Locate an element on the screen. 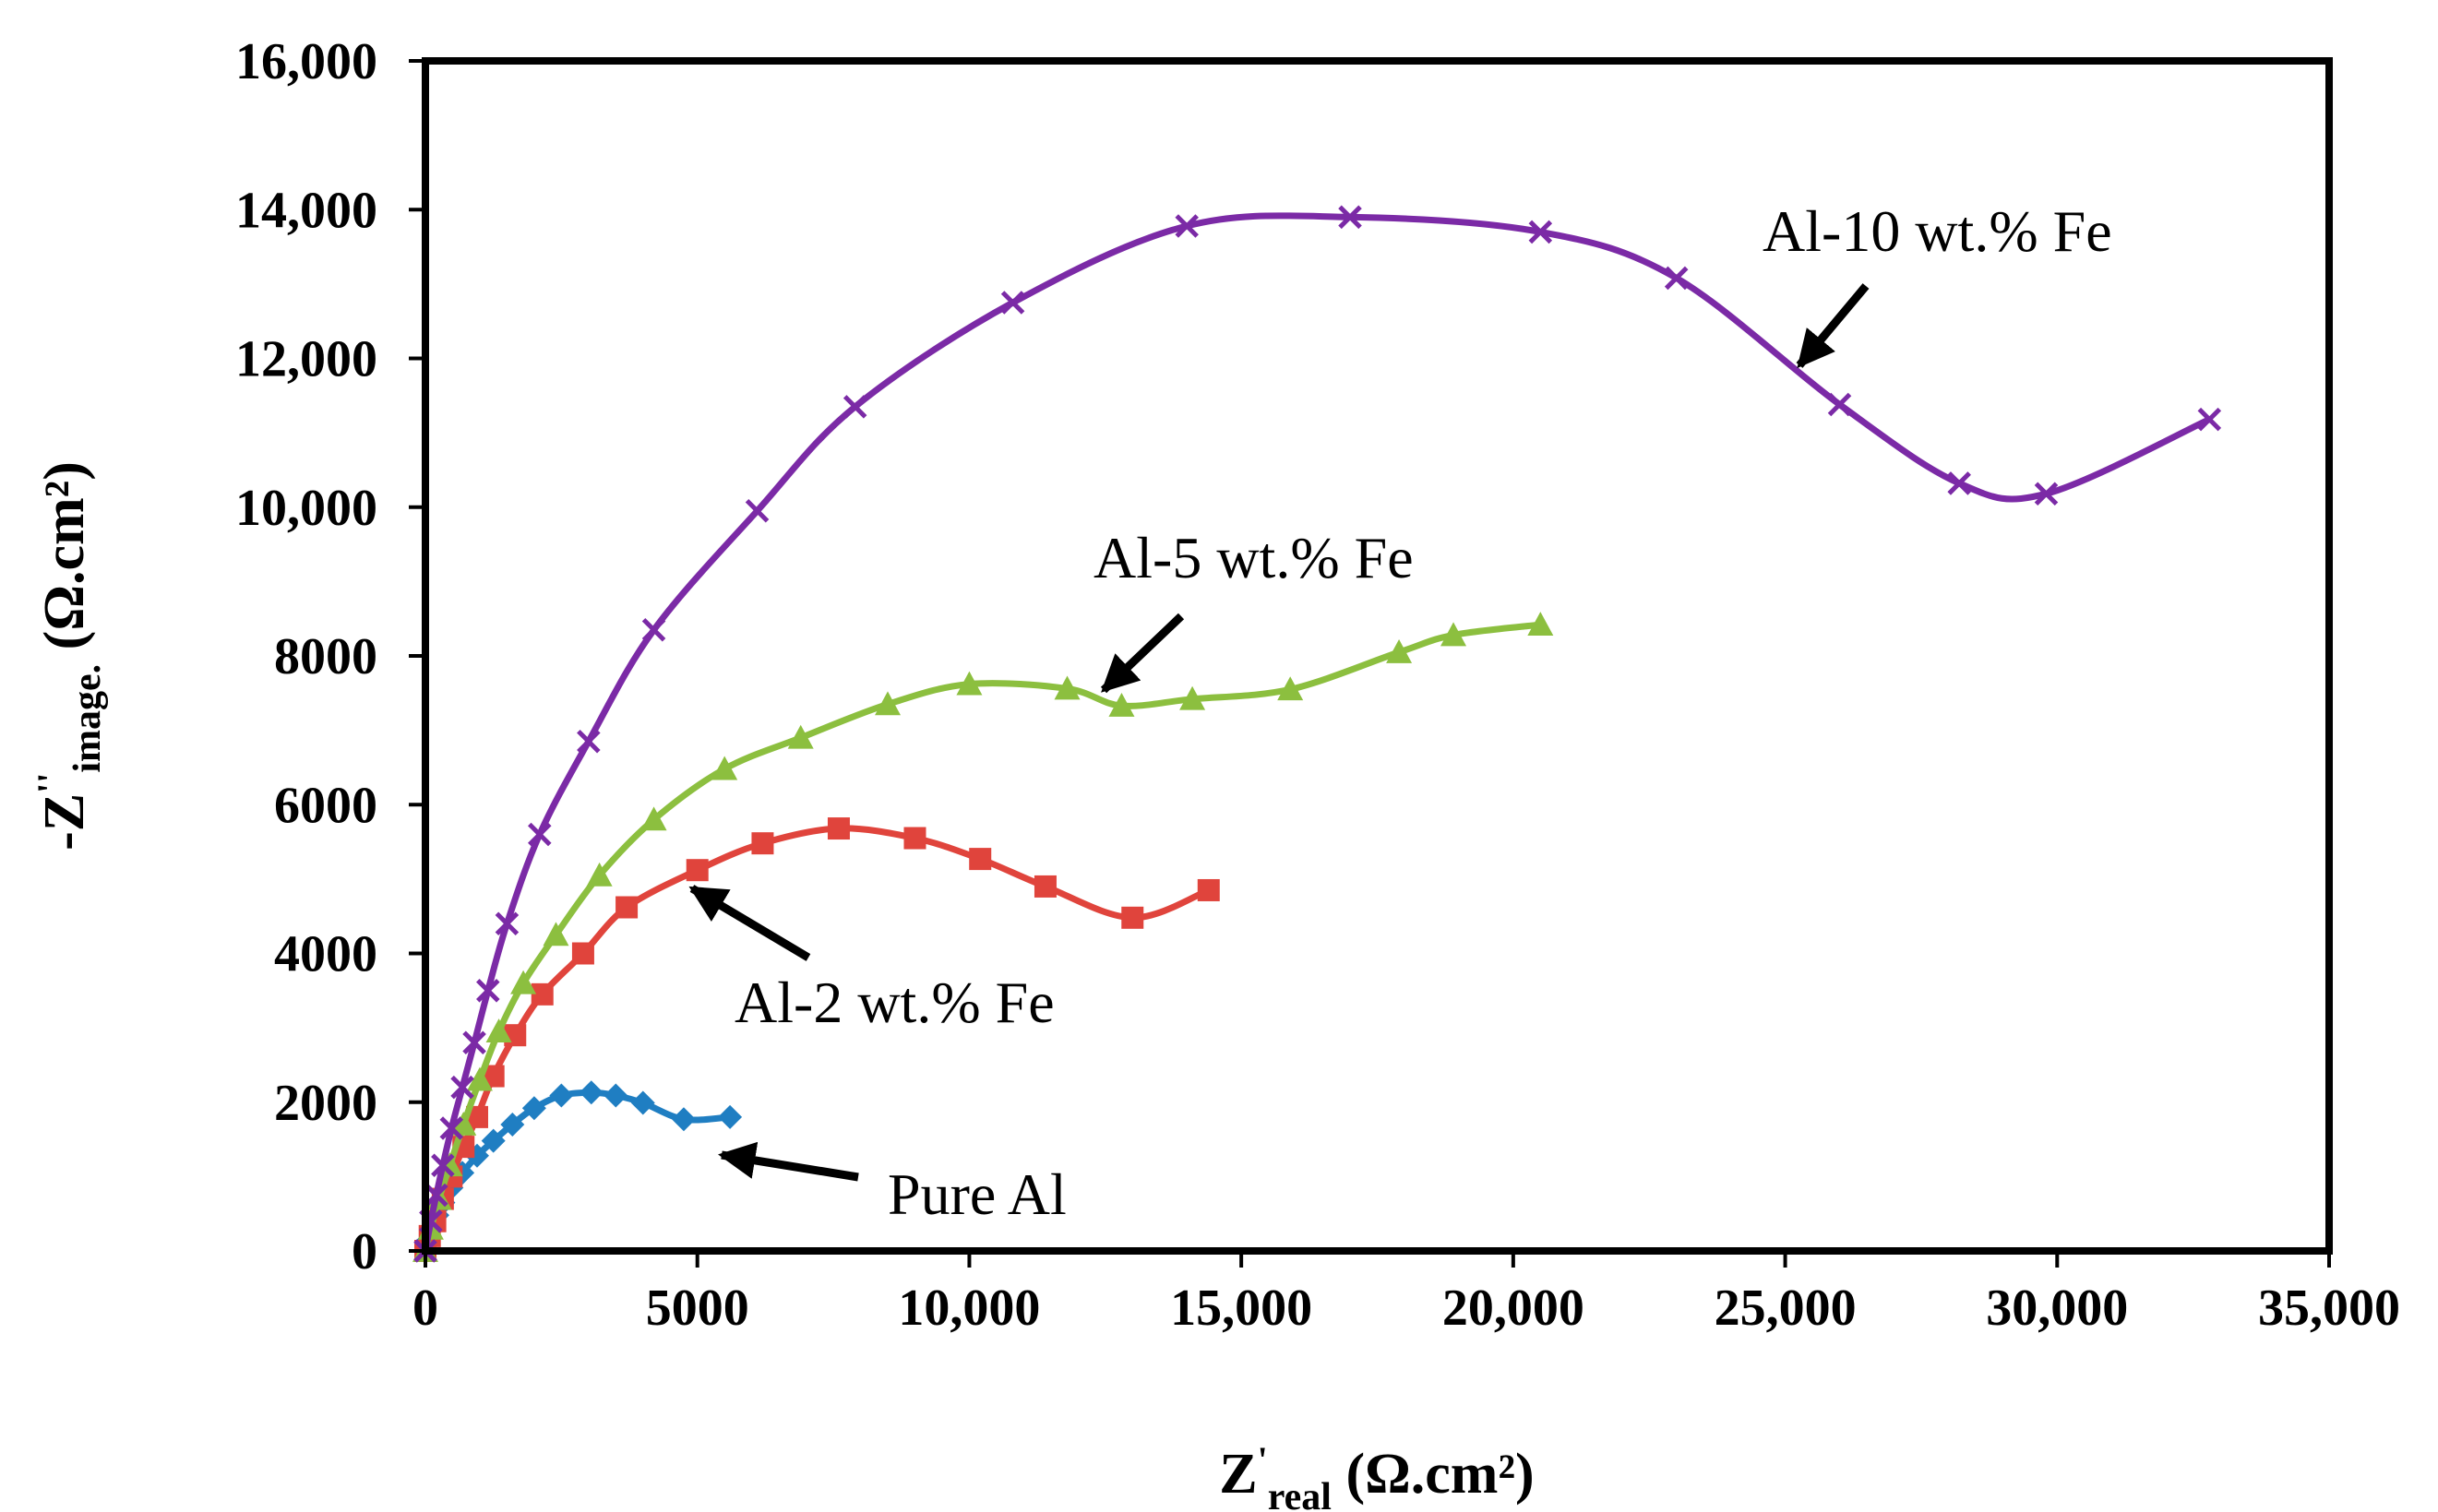 Image resolution: width=2438 pixels, height=1512 pixels. y-tick-label: 6000 is located at coordinates (325, 805).